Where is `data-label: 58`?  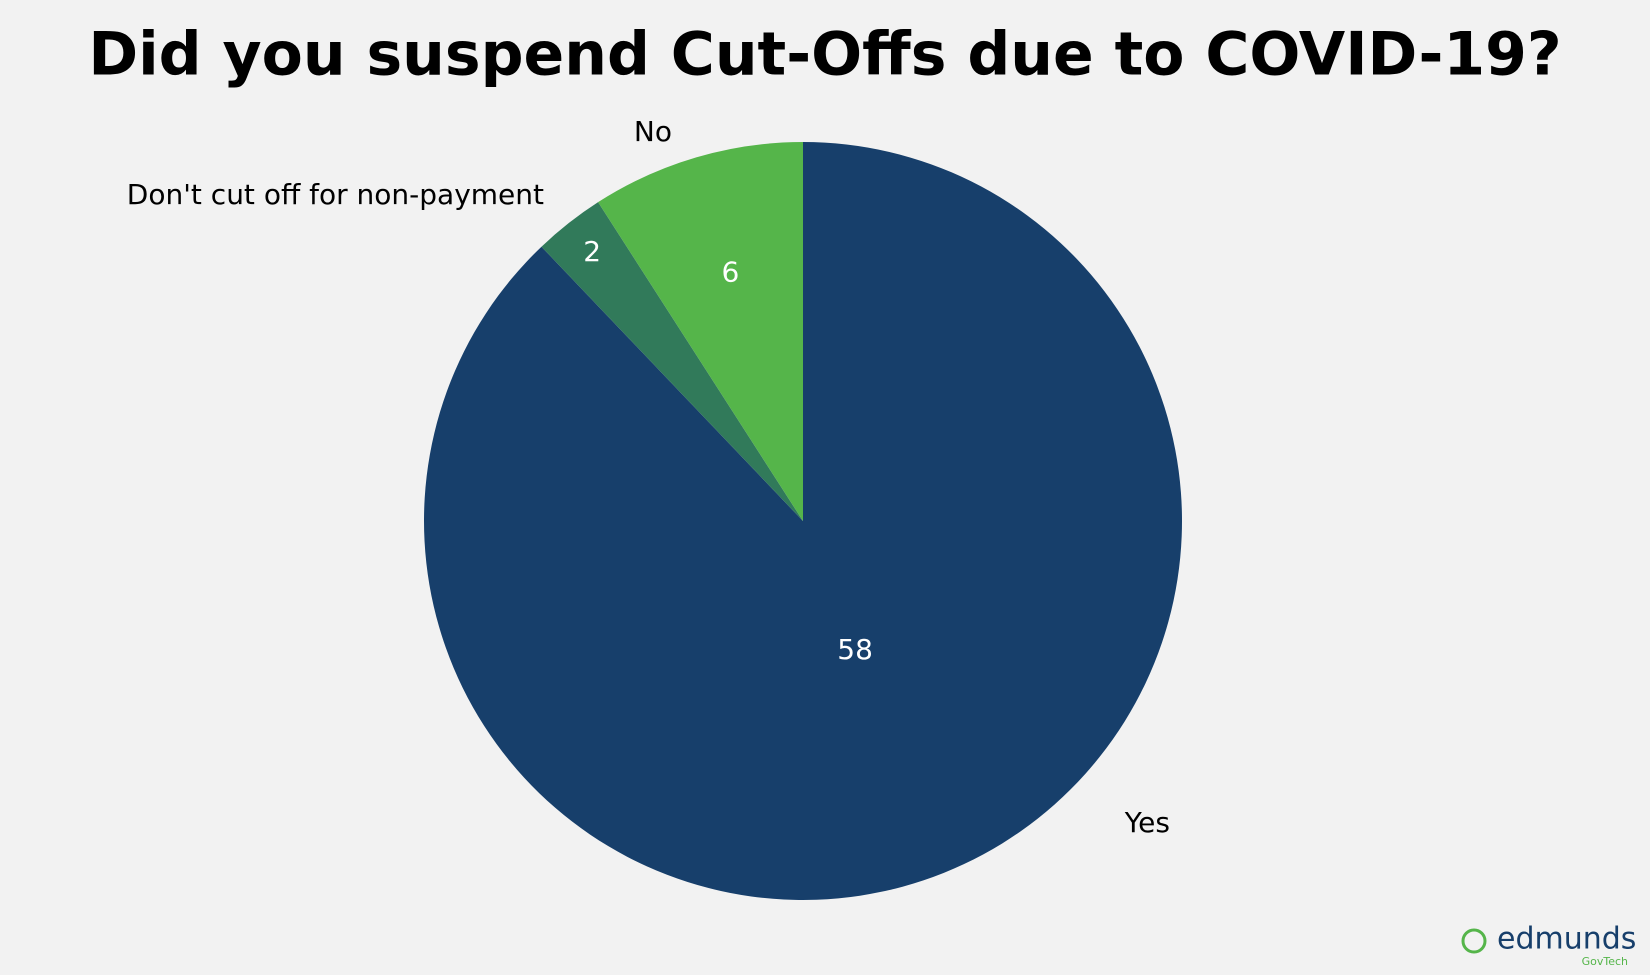 data-label: 58 is located at coordinates (855, 649).